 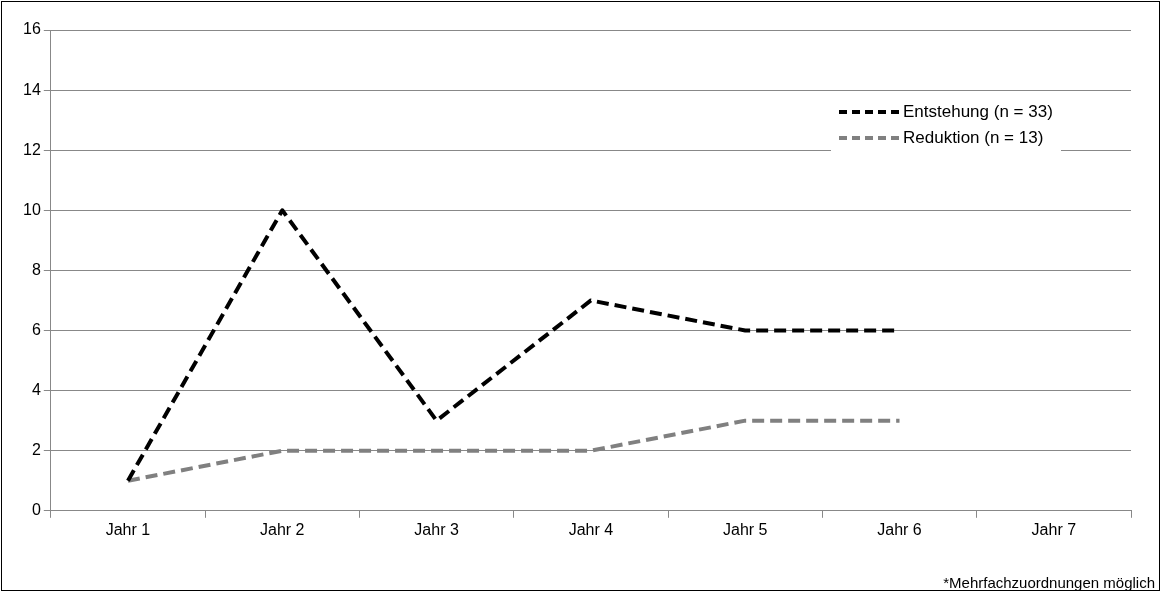 I want to click on y-tick-label: 16, so click(x=32, y=29).